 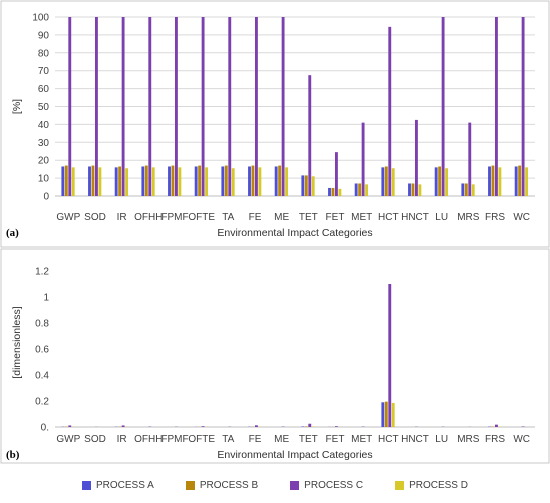 What do you see at coordinates (393, 182) in the screenshot?
I see `panel-a-bar-process-d-hct` at bounding box center [393, 182].